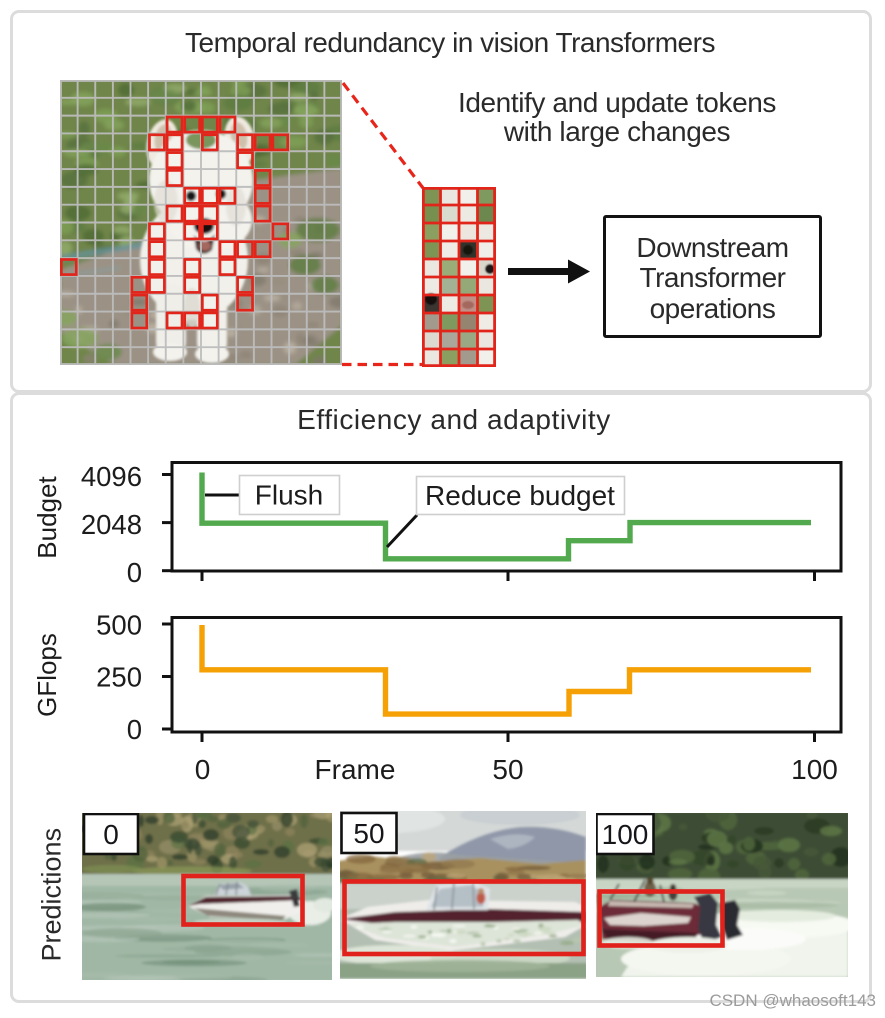 Image resolution: width=885 pixels, height=1018 pixels. Describe the element at coordinates (111, 476) in the screenshot. I see `svg-text: 4096` at that location.